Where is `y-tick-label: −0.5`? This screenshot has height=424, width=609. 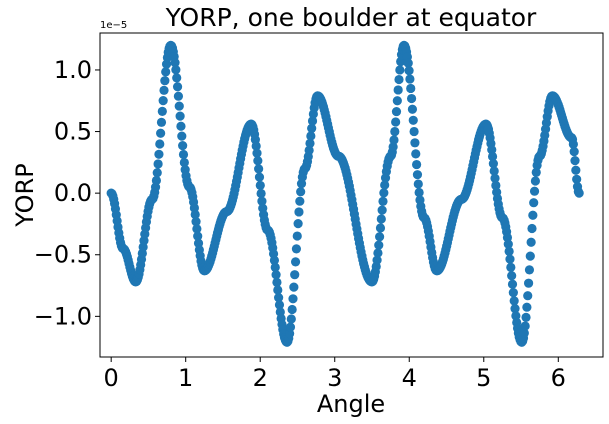
y-tick-label: −0.5 is located at coordinates (63, 255).